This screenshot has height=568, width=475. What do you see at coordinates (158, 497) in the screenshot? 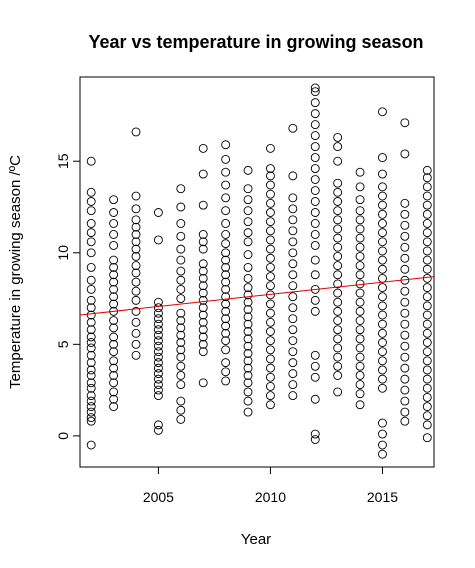
I see `x-tick-label: 2005` at bounding box center [158, 497].